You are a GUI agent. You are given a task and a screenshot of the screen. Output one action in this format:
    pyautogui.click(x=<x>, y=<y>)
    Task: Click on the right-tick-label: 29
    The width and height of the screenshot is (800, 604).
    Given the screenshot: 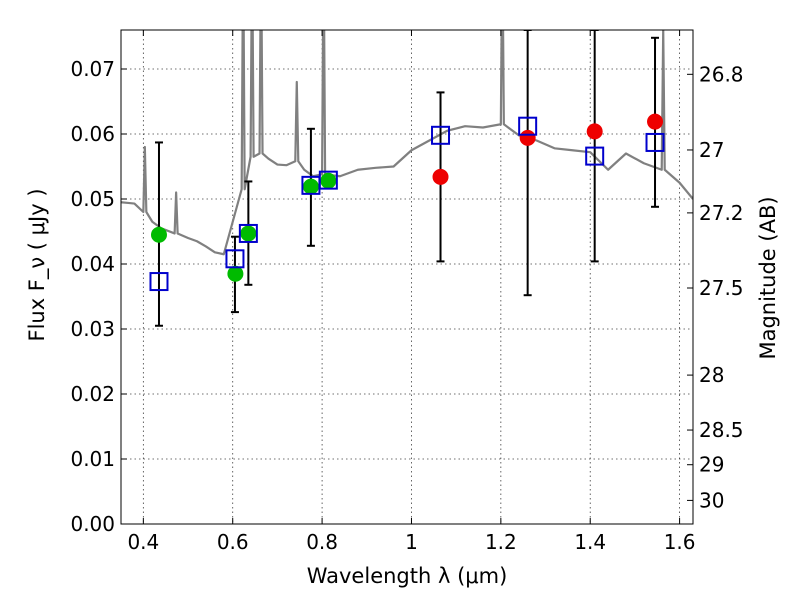 What is the action you would take?
    pyautogui.click(x=711, y=465)
    